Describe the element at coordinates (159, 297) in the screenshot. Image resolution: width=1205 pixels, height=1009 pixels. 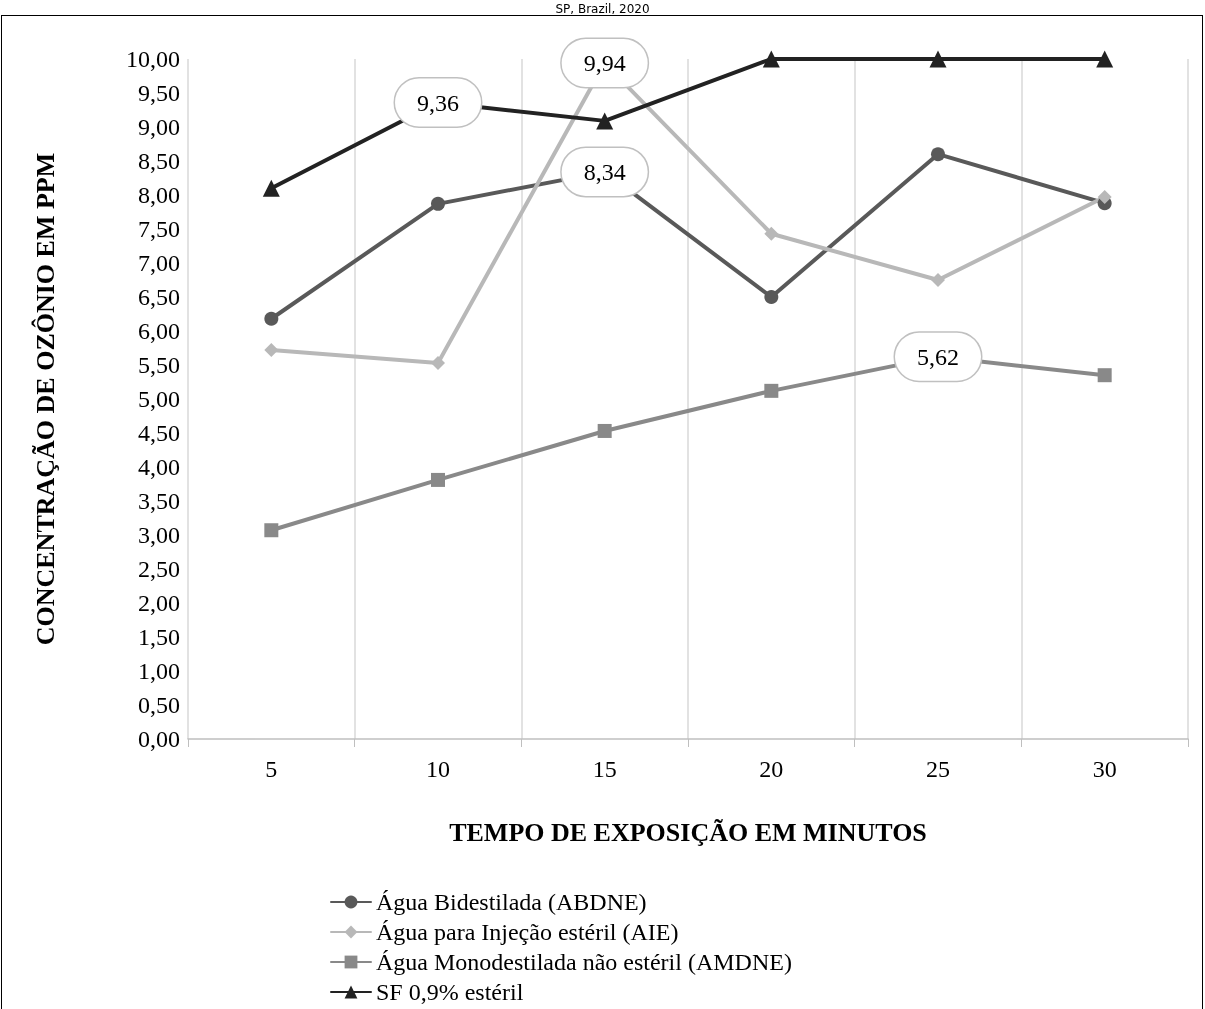
I see `y-tick-label: 6,50` at that location.